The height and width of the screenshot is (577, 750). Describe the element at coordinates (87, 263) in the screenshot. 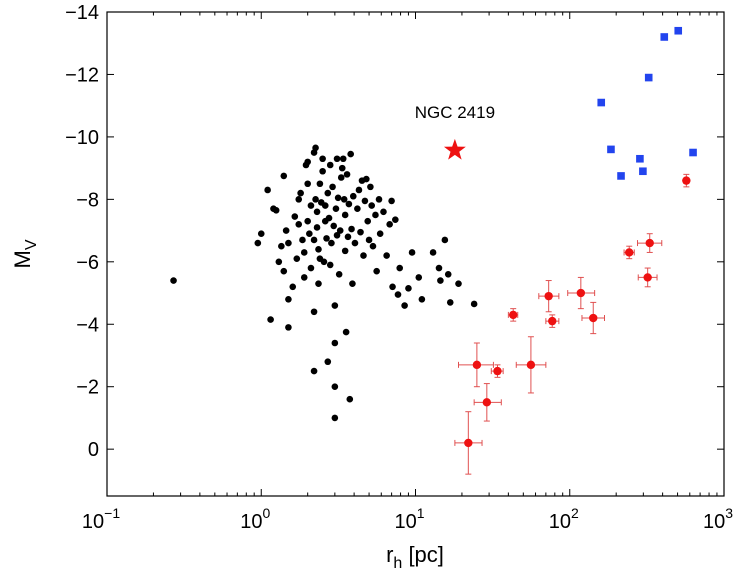

I see `y-tick-label: −6` at that location.